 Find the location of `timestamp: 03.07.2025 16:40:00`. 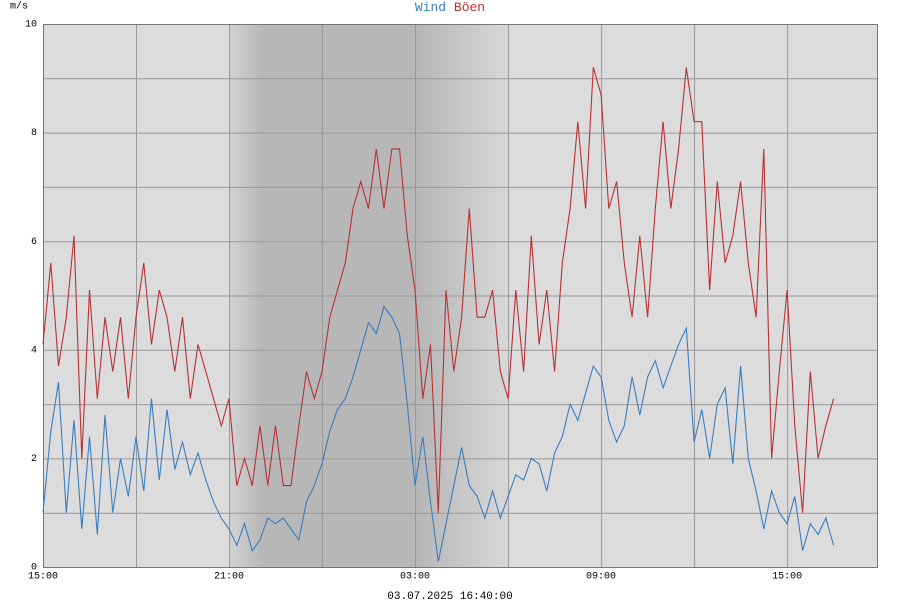

timestamp: 03.07.2025 16:40:00 is located at coordinates (449, 595).